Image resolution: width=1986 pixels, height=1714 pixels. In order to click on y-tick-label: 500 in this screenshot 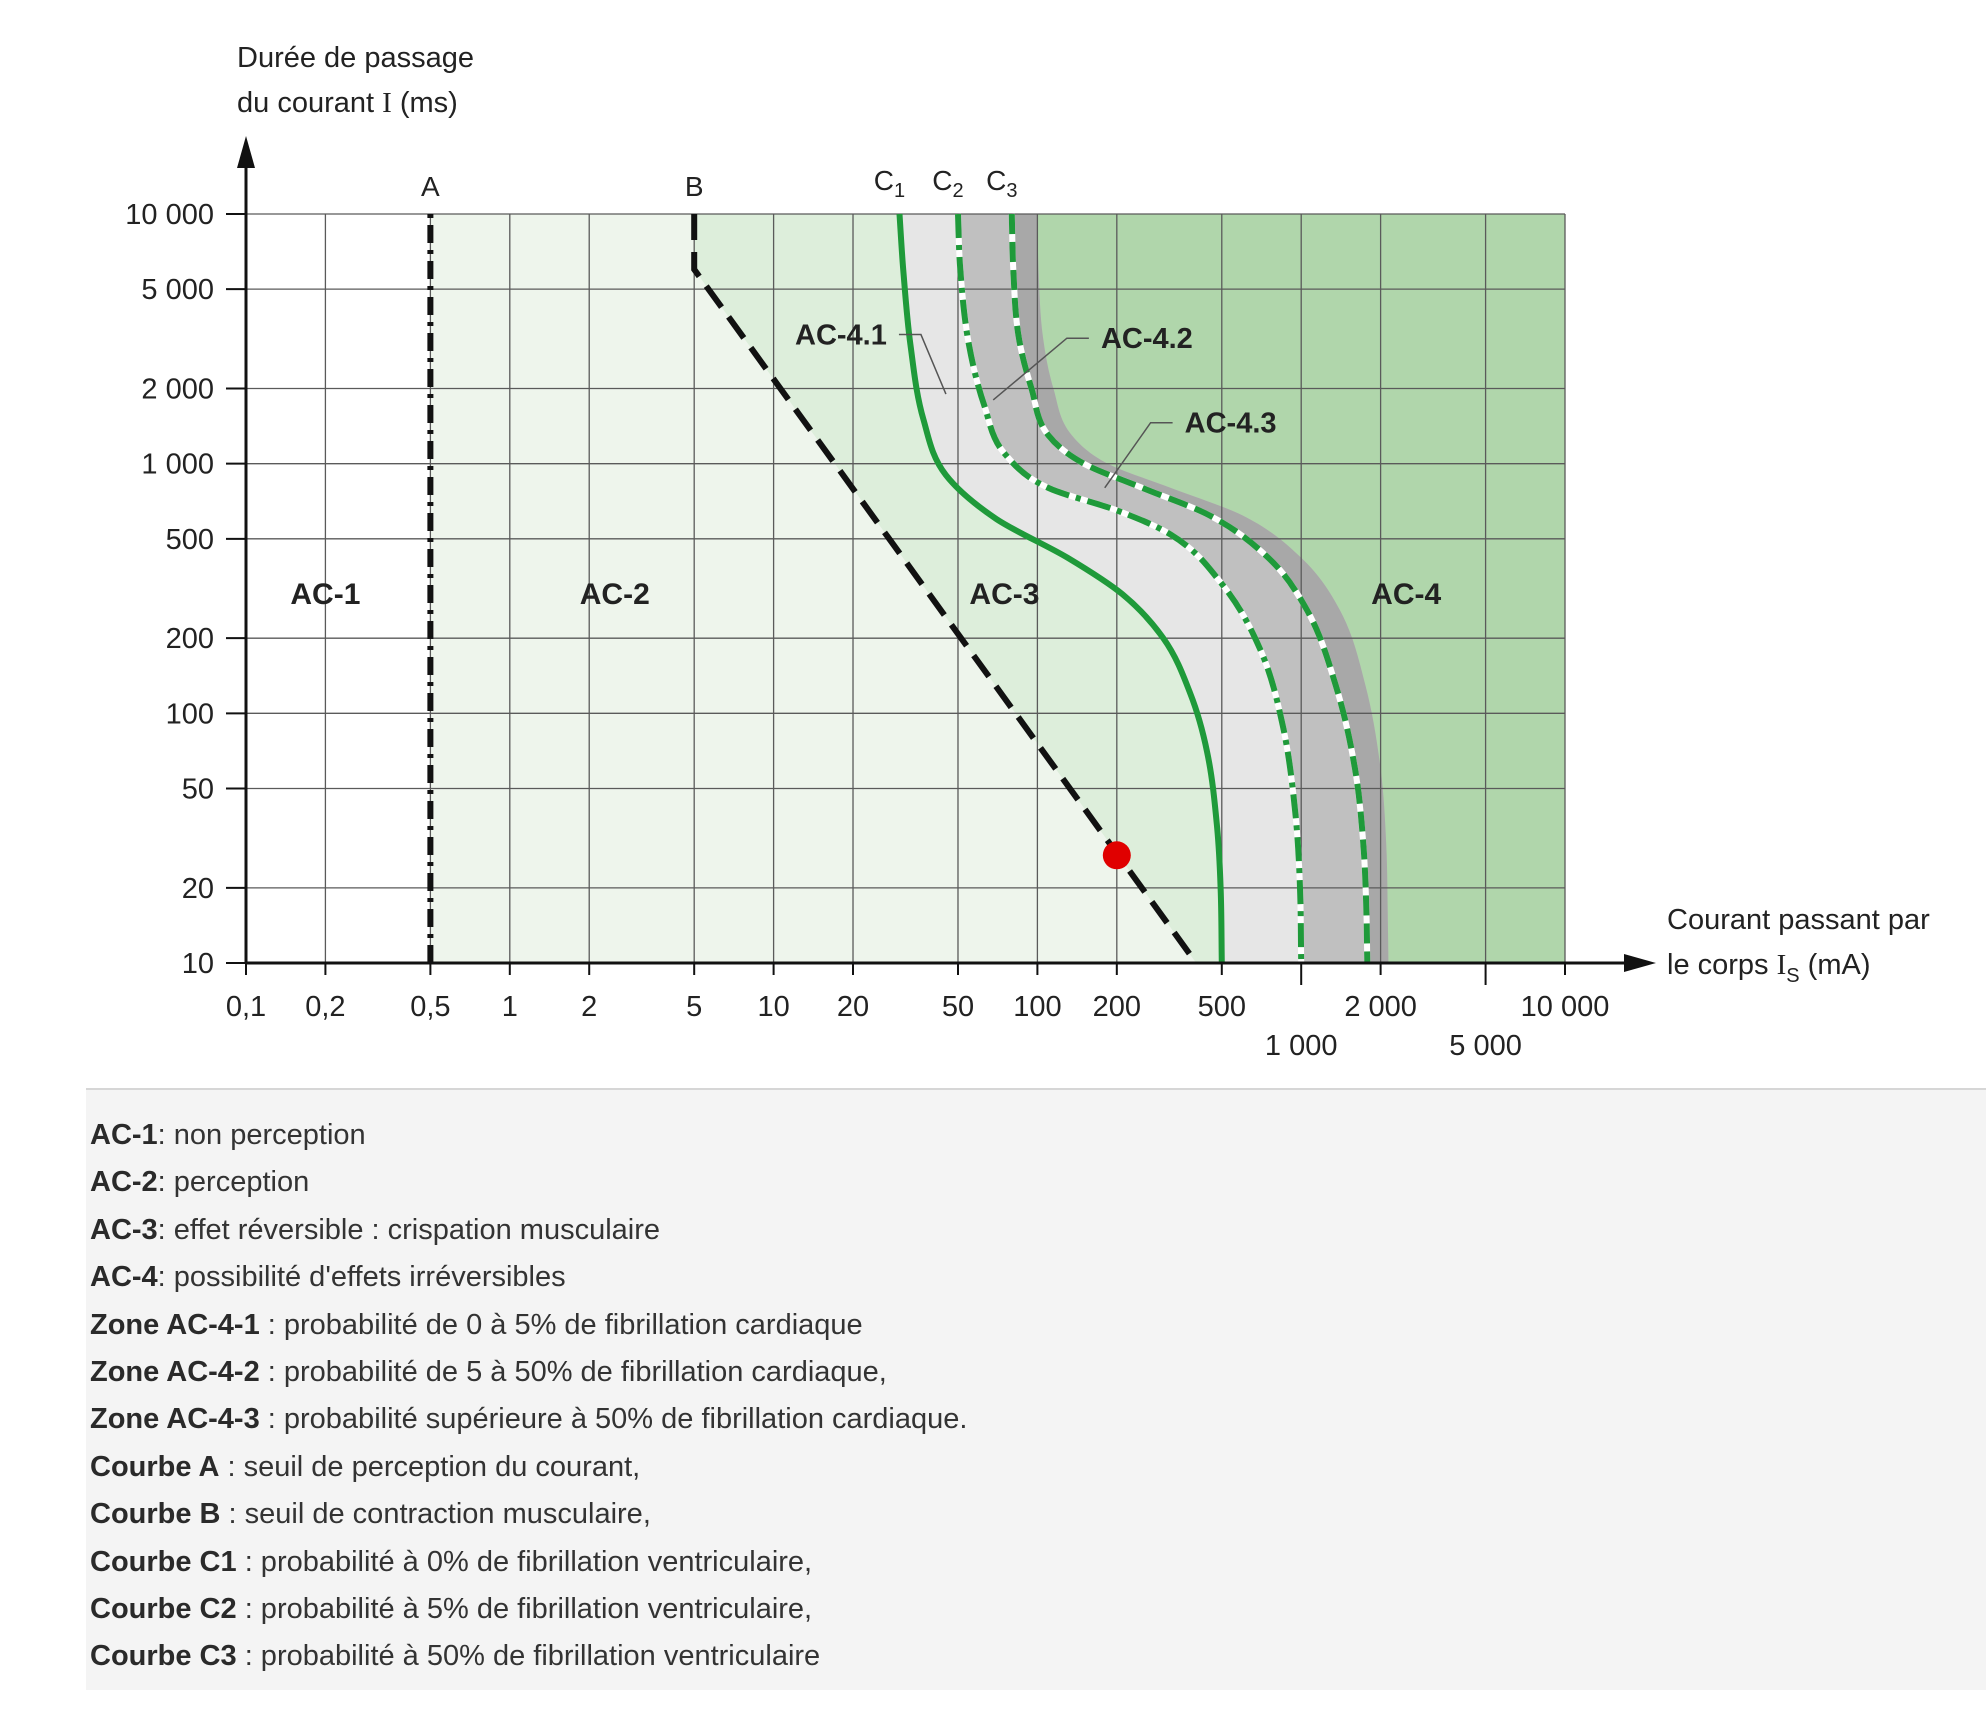, I will do `click(190, 540)`.